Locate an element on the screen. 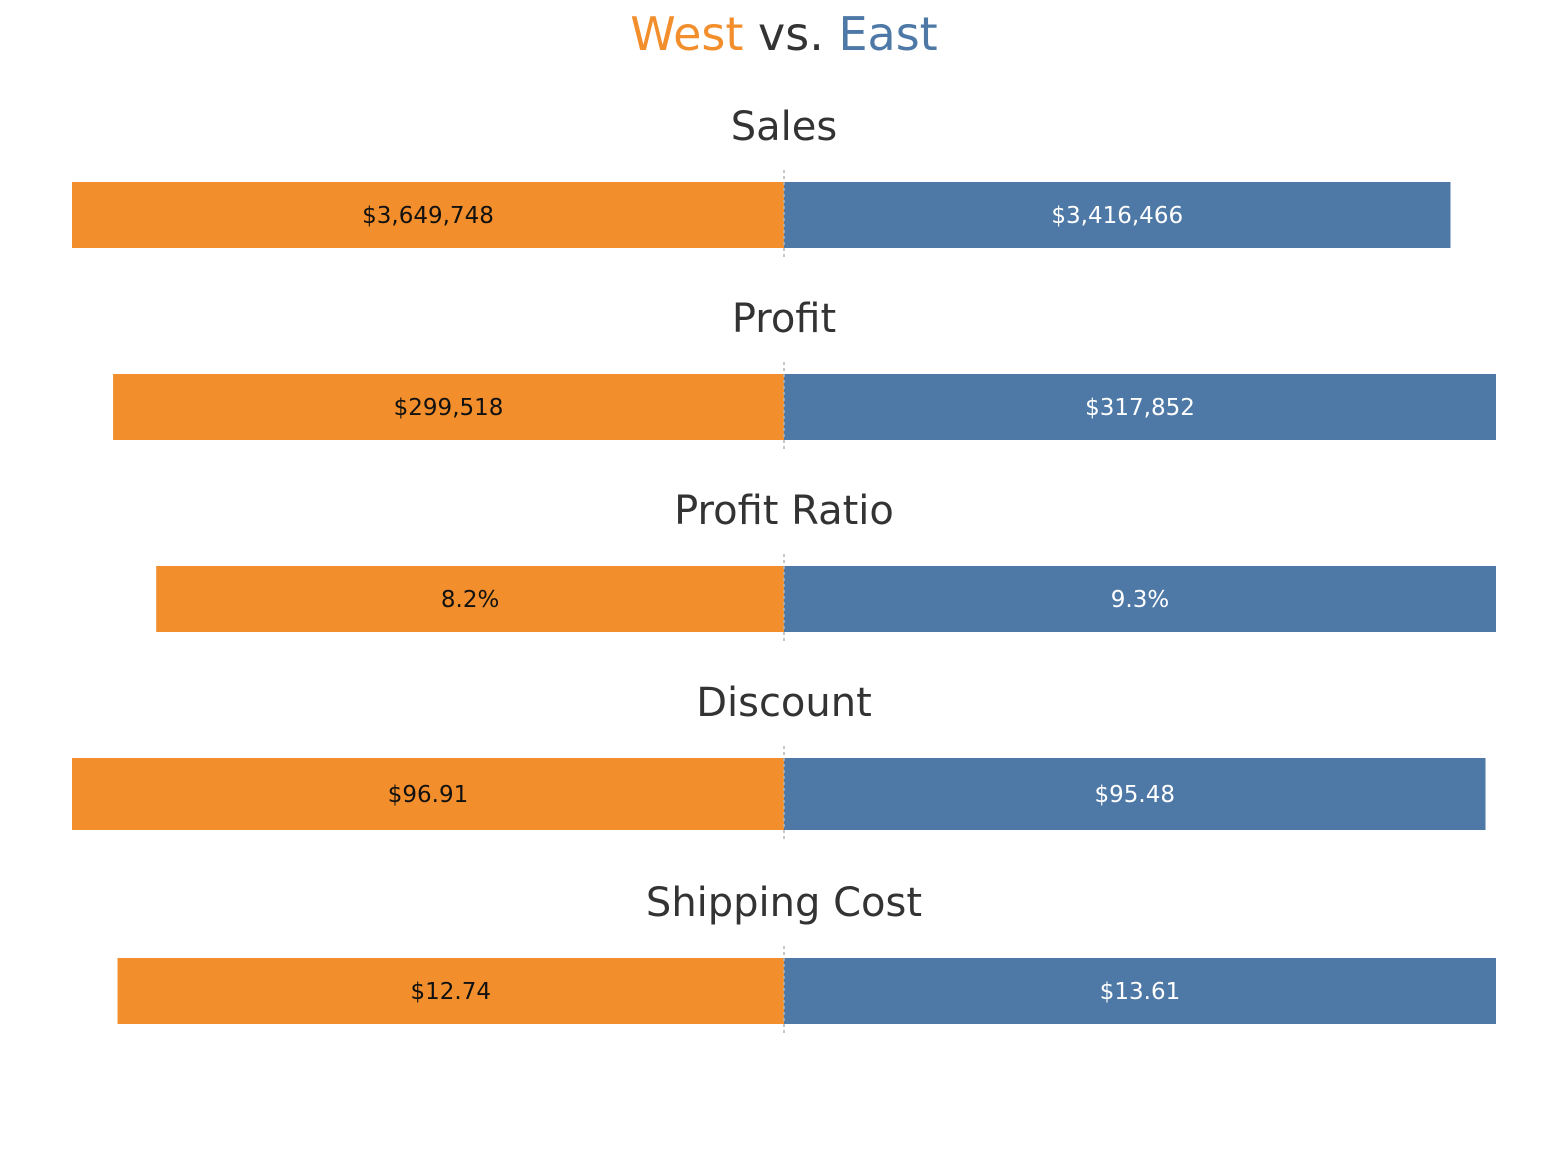  bar-east-discount is located at coordinates (1135, 794).